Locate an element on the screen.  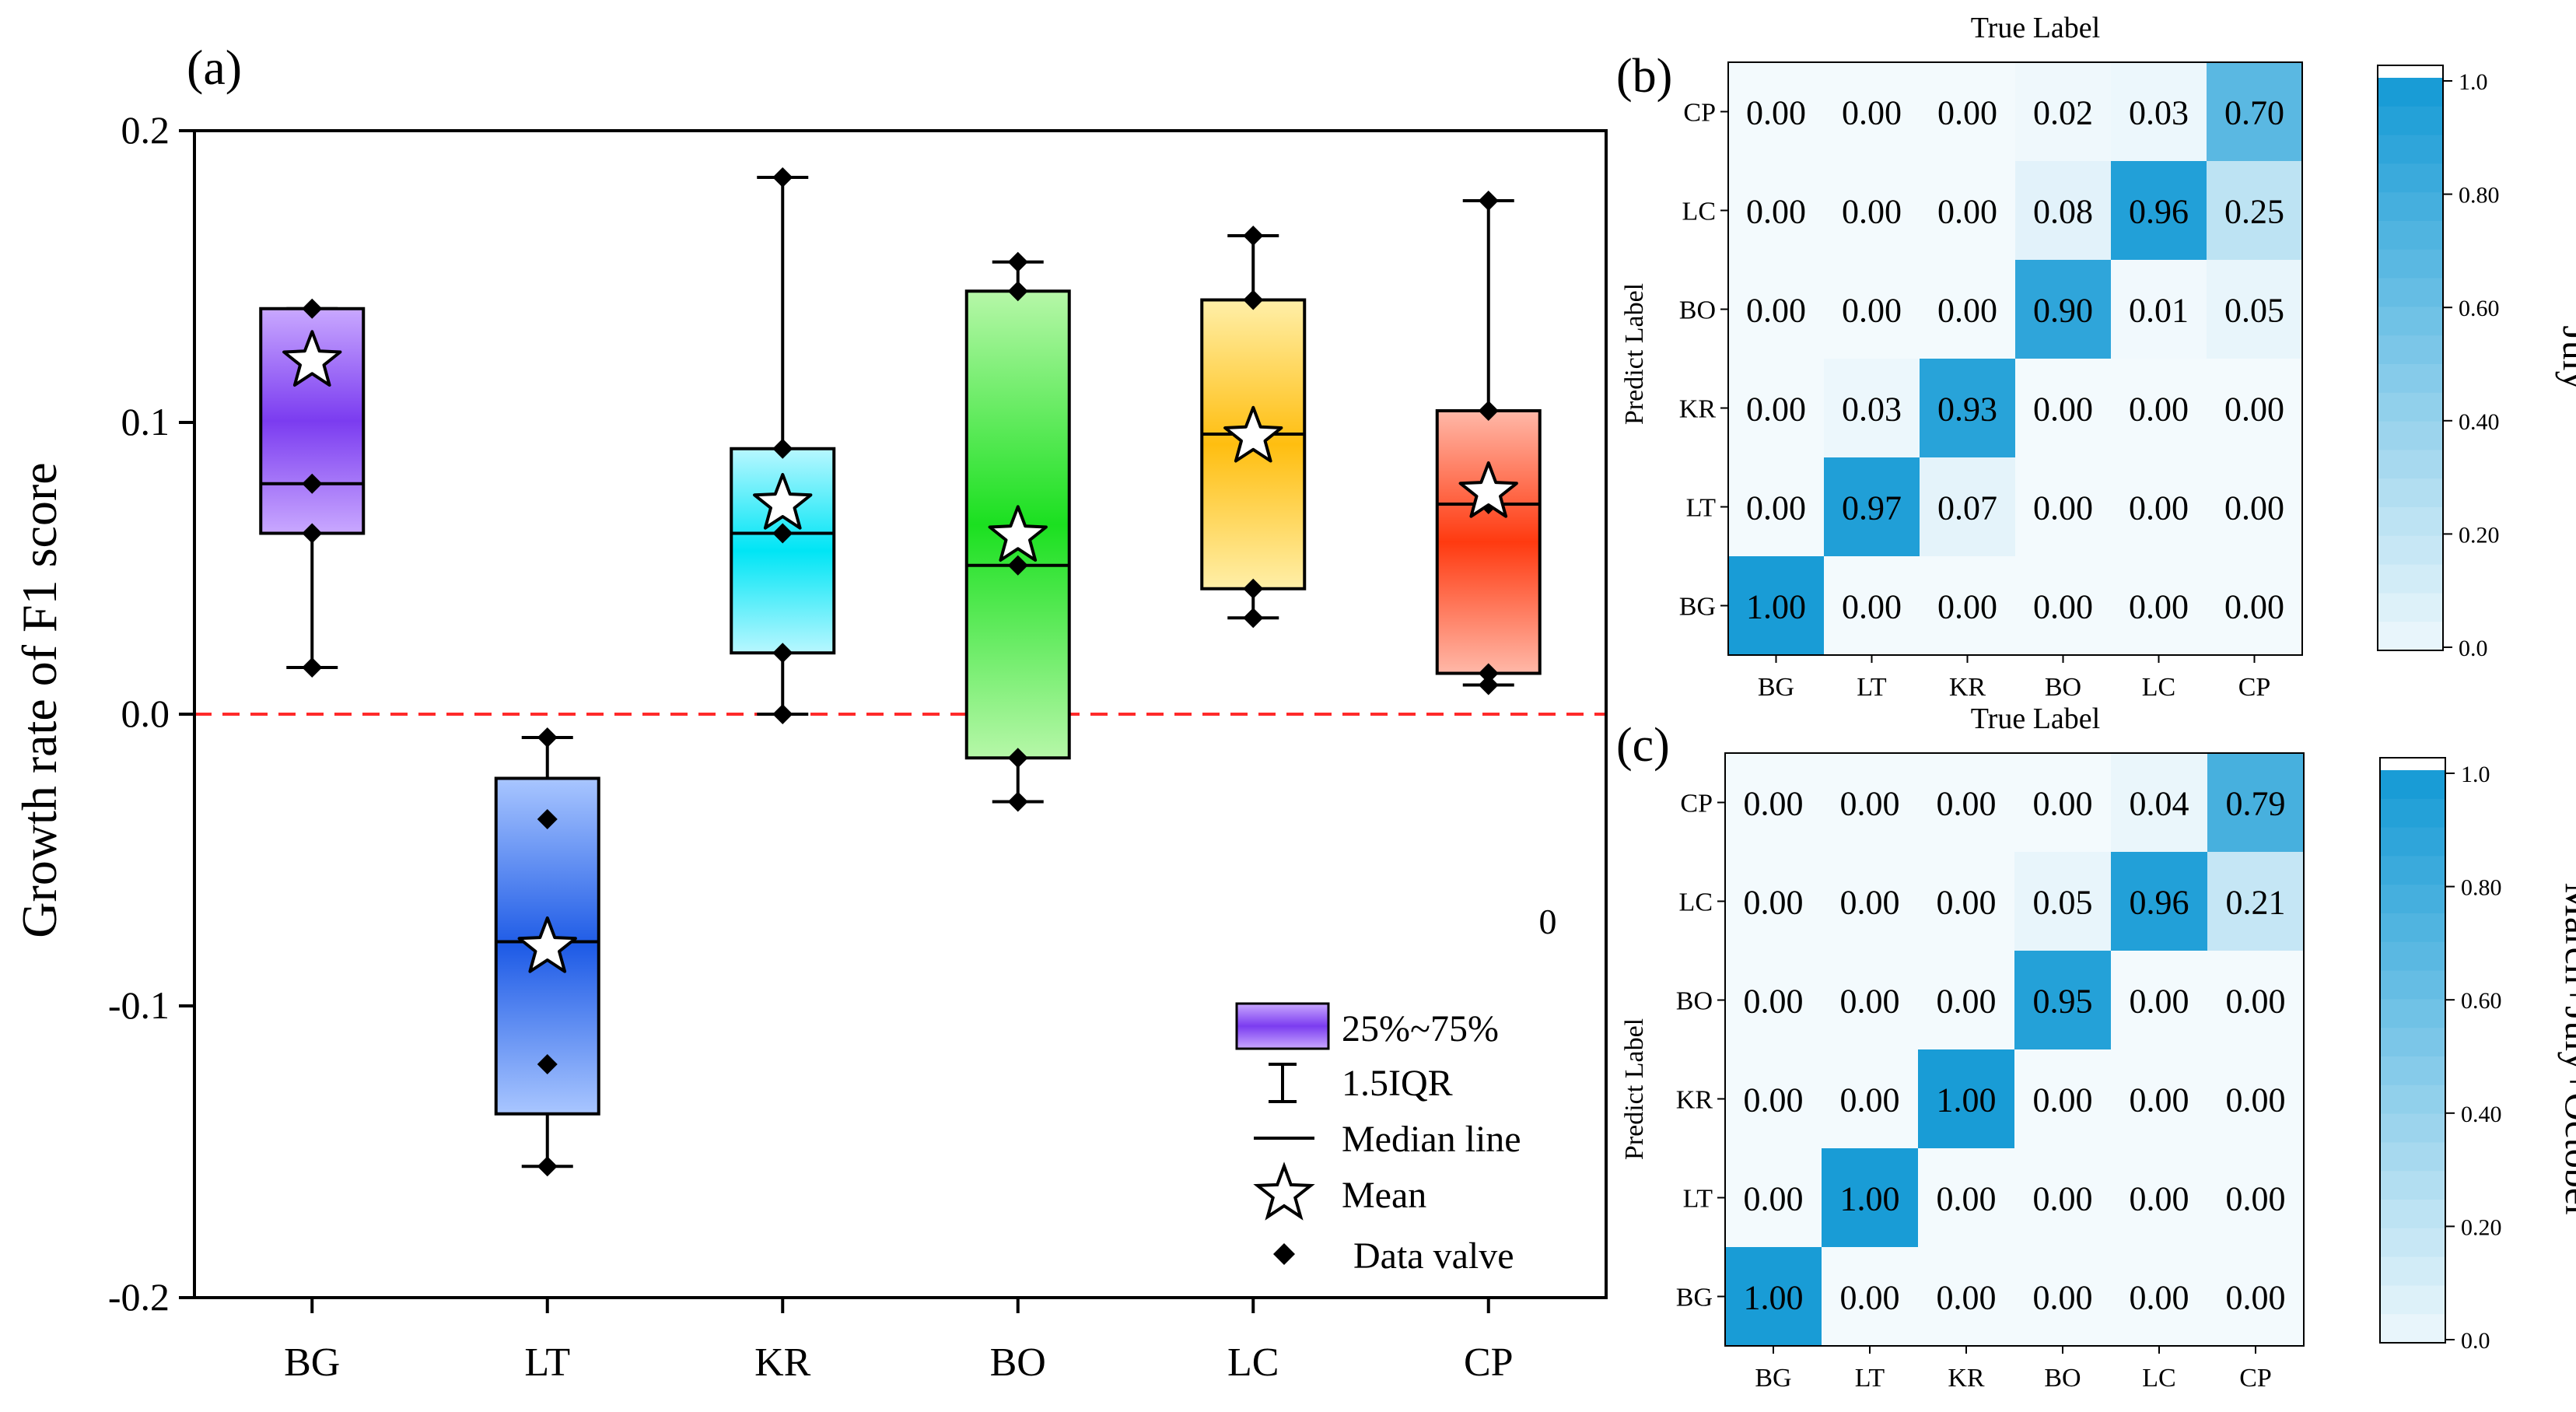
col-label: BO is located at coordinates (2063, 1379).